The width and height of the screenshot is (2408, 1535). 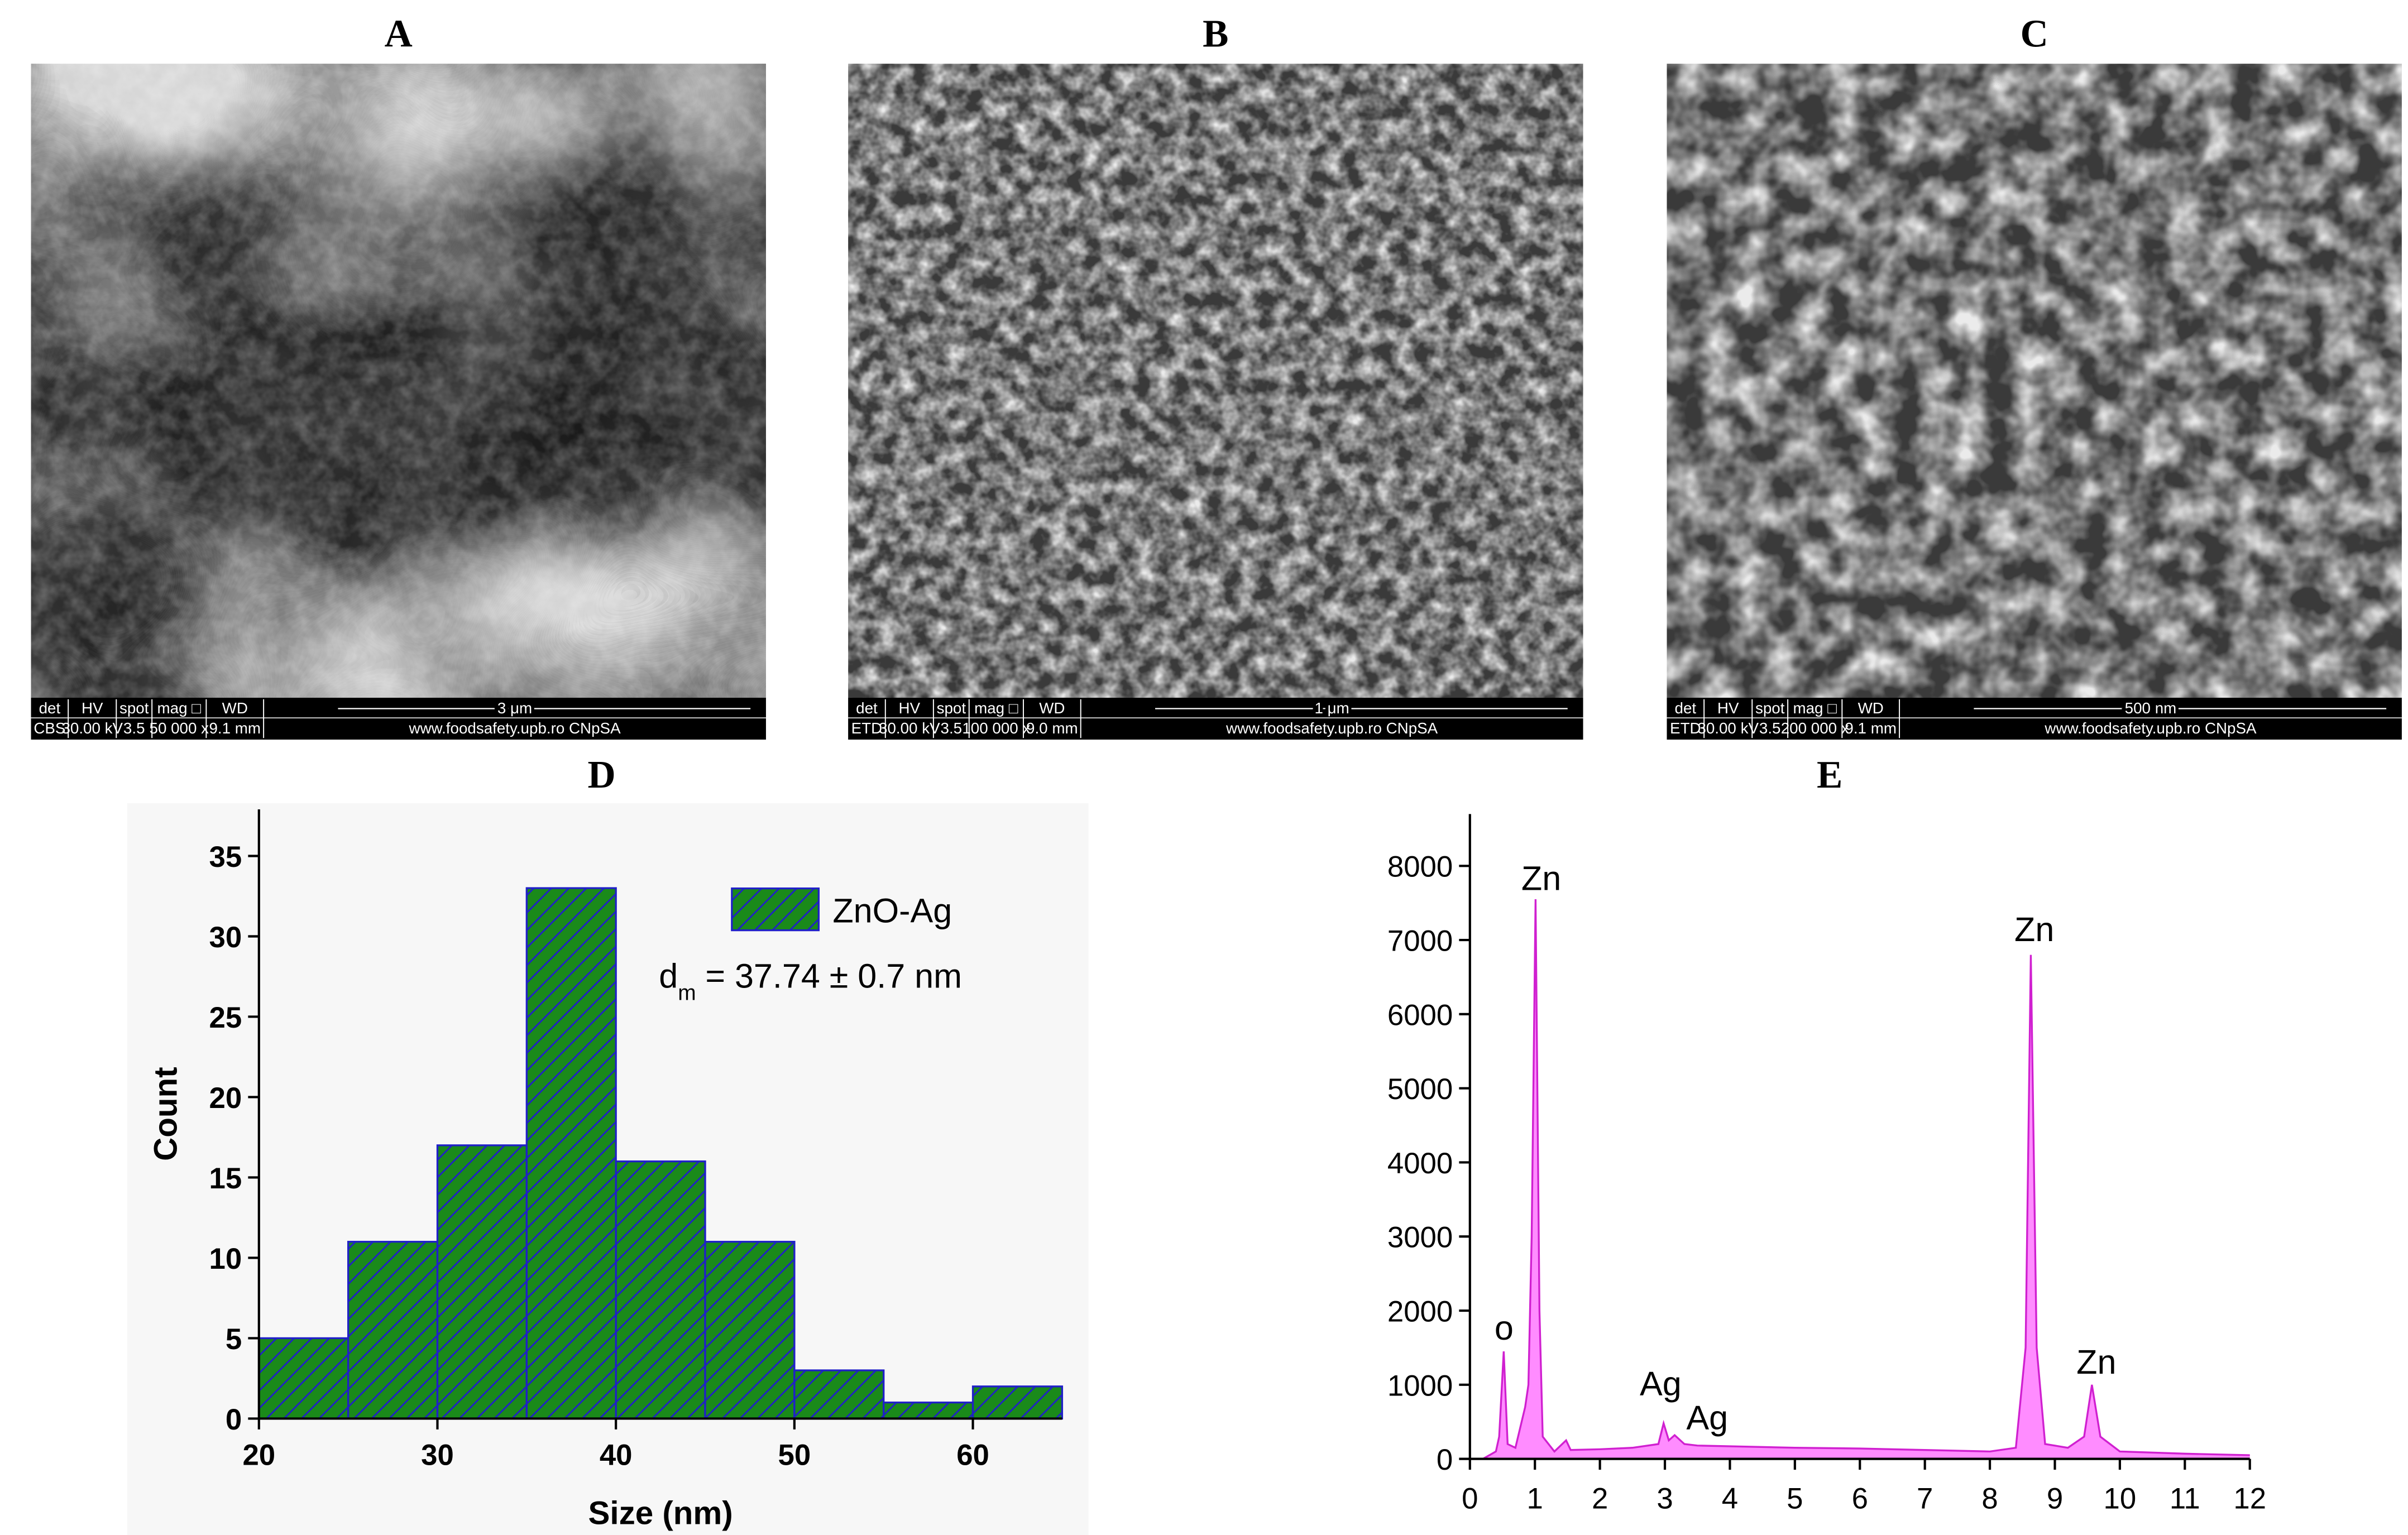 I want to click on y-tick-label: 20, so click(x=225, y=1098).